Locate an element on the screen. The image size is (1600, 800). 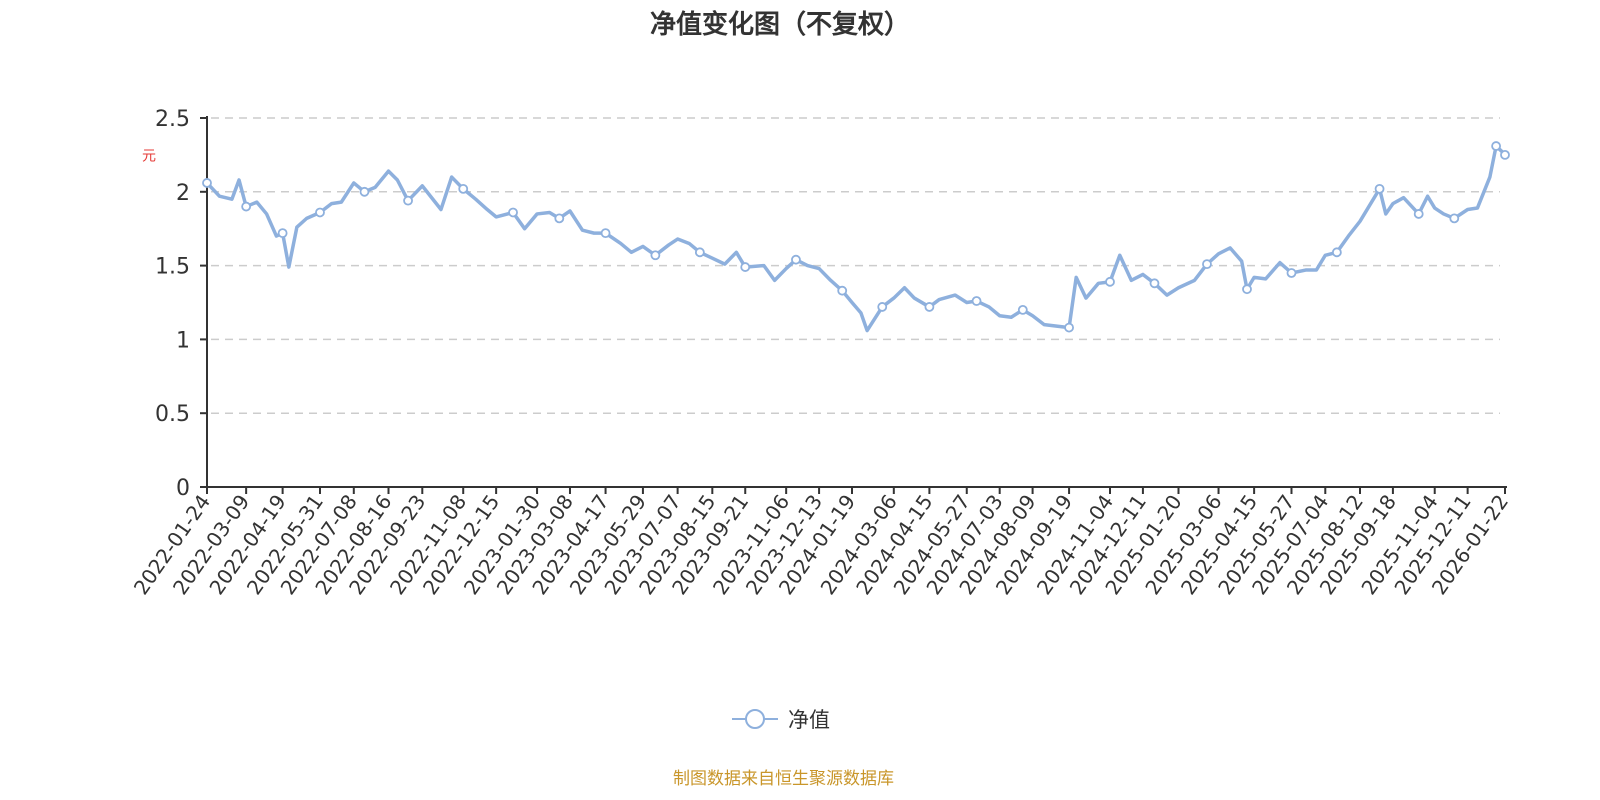
y-axis: 0 0.5 1 1.5 2 2.5 is located at coordinates (181, 304).